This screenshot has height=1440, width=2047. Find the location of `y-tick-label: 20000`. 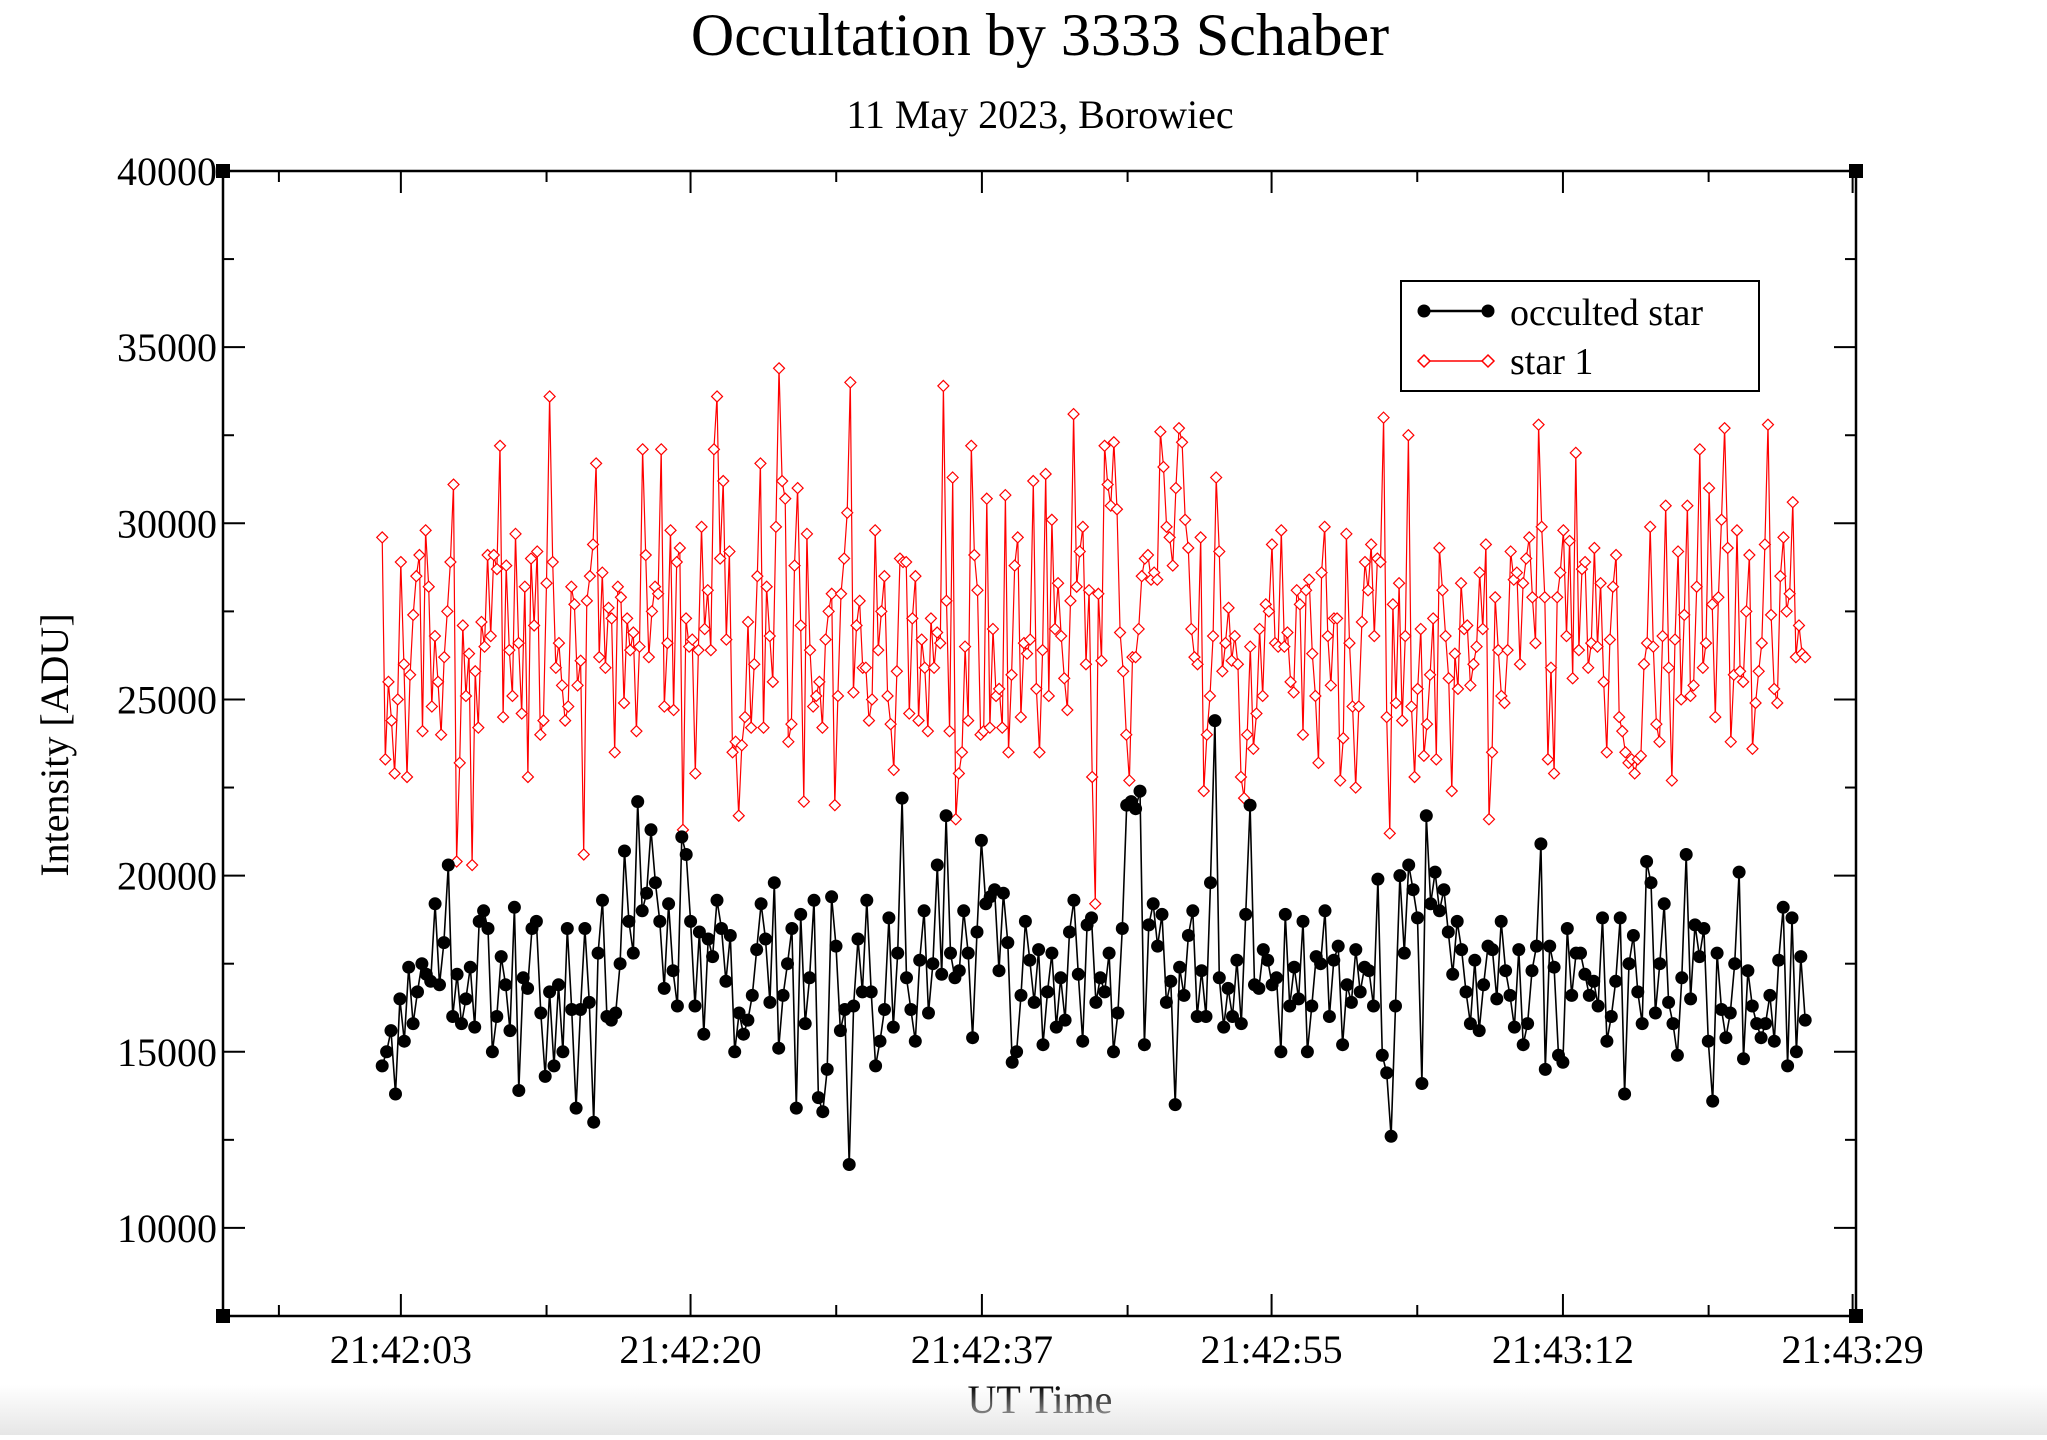

y-tick-label: 20000 is located at coordinates (167, 876).